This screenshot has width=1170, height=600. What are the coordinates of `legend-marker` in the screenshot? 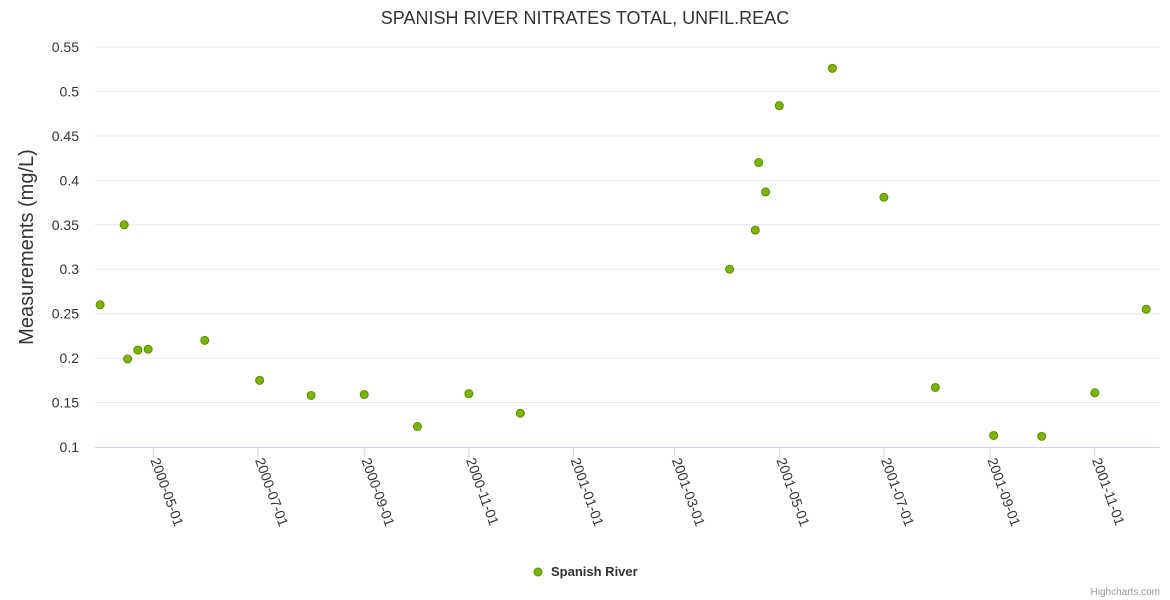 It's located at (538, 572).